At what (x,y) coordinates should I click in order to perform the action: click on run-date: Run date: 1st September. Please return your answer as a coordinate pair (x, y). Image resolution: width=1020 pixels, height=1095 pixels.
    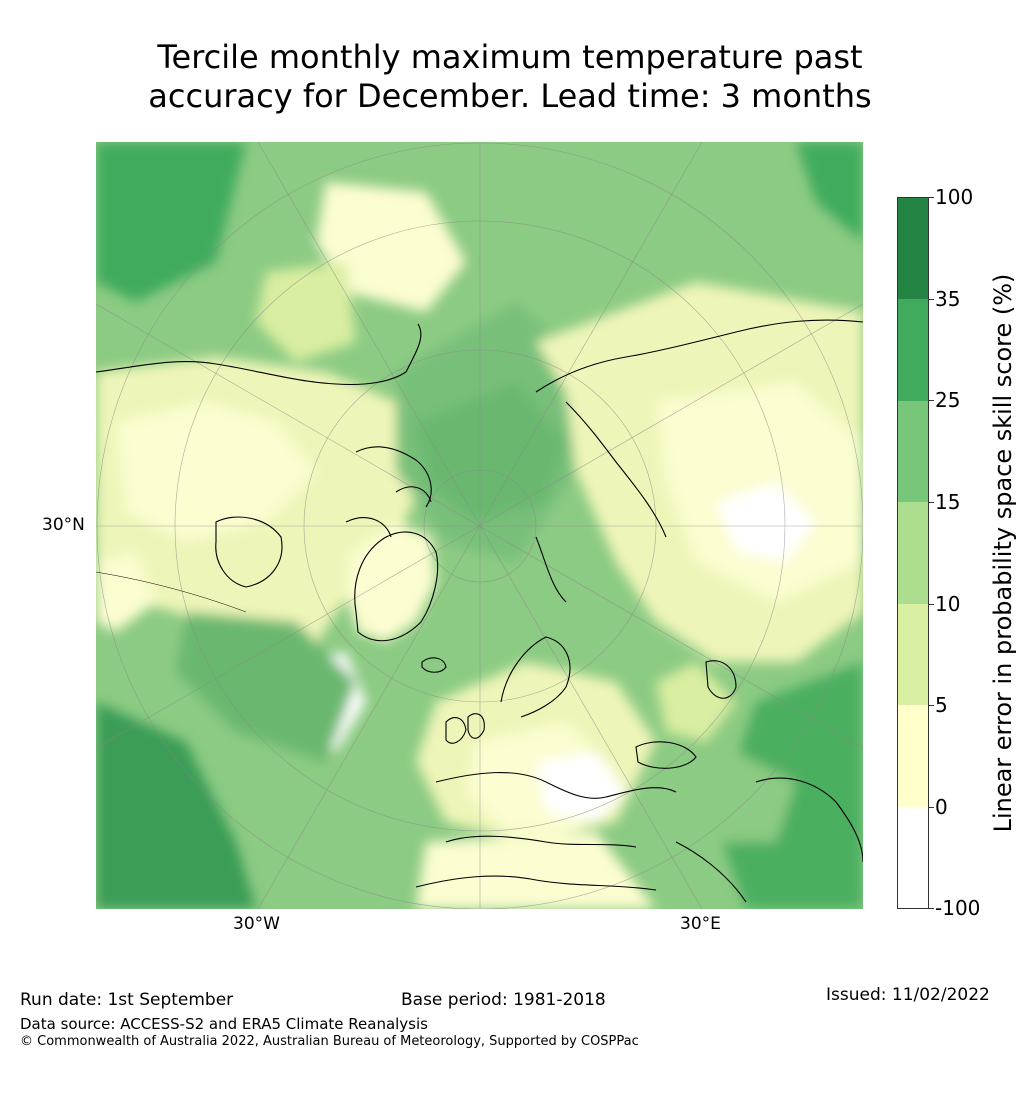
    Looking at the image, I should click on (127, 1000).